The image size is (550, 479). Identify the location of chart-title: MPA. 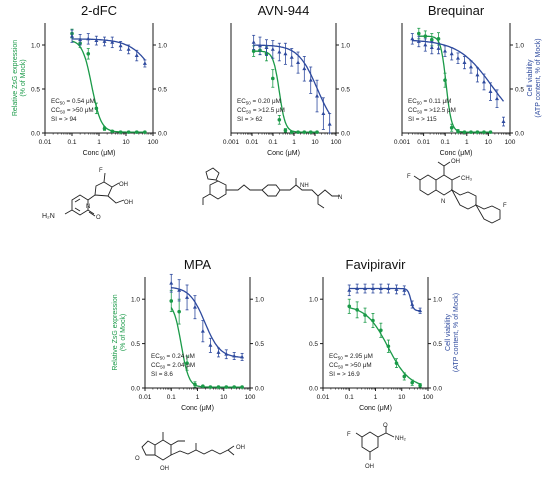
(198, 264).